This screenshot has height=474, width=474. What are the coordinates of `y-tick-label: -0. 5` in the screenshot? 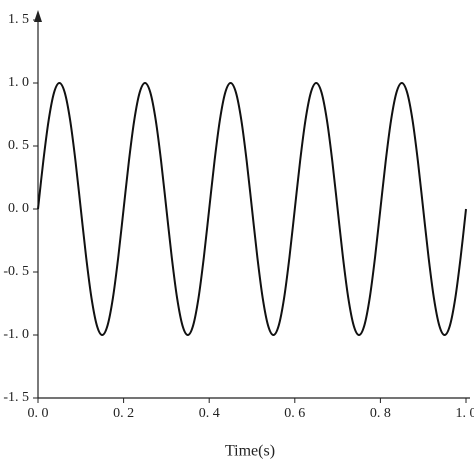 It's located at (16, 271).